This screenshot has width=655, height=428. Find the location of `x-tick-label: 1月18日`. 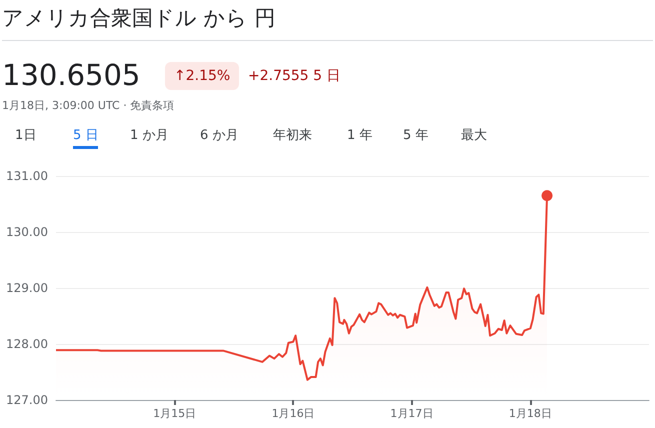

x-tick-label: 1月18日 is located at coordinates (530, 413).